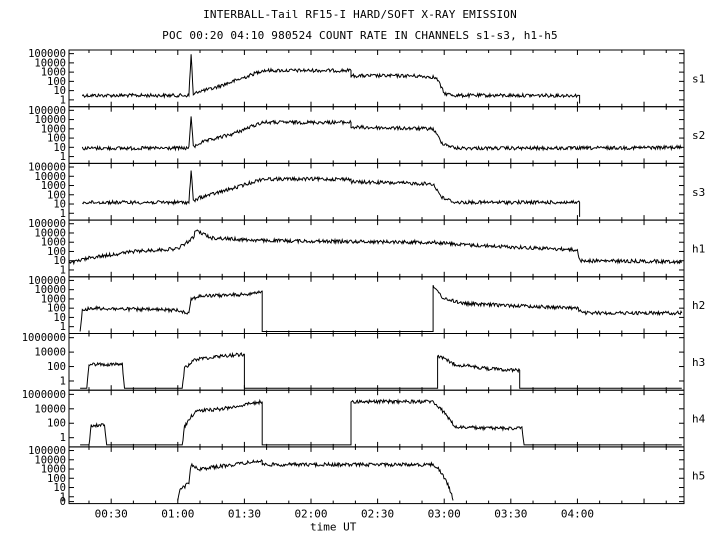  I want to click on y-tick-label-h4: 100, so click(56, 424).